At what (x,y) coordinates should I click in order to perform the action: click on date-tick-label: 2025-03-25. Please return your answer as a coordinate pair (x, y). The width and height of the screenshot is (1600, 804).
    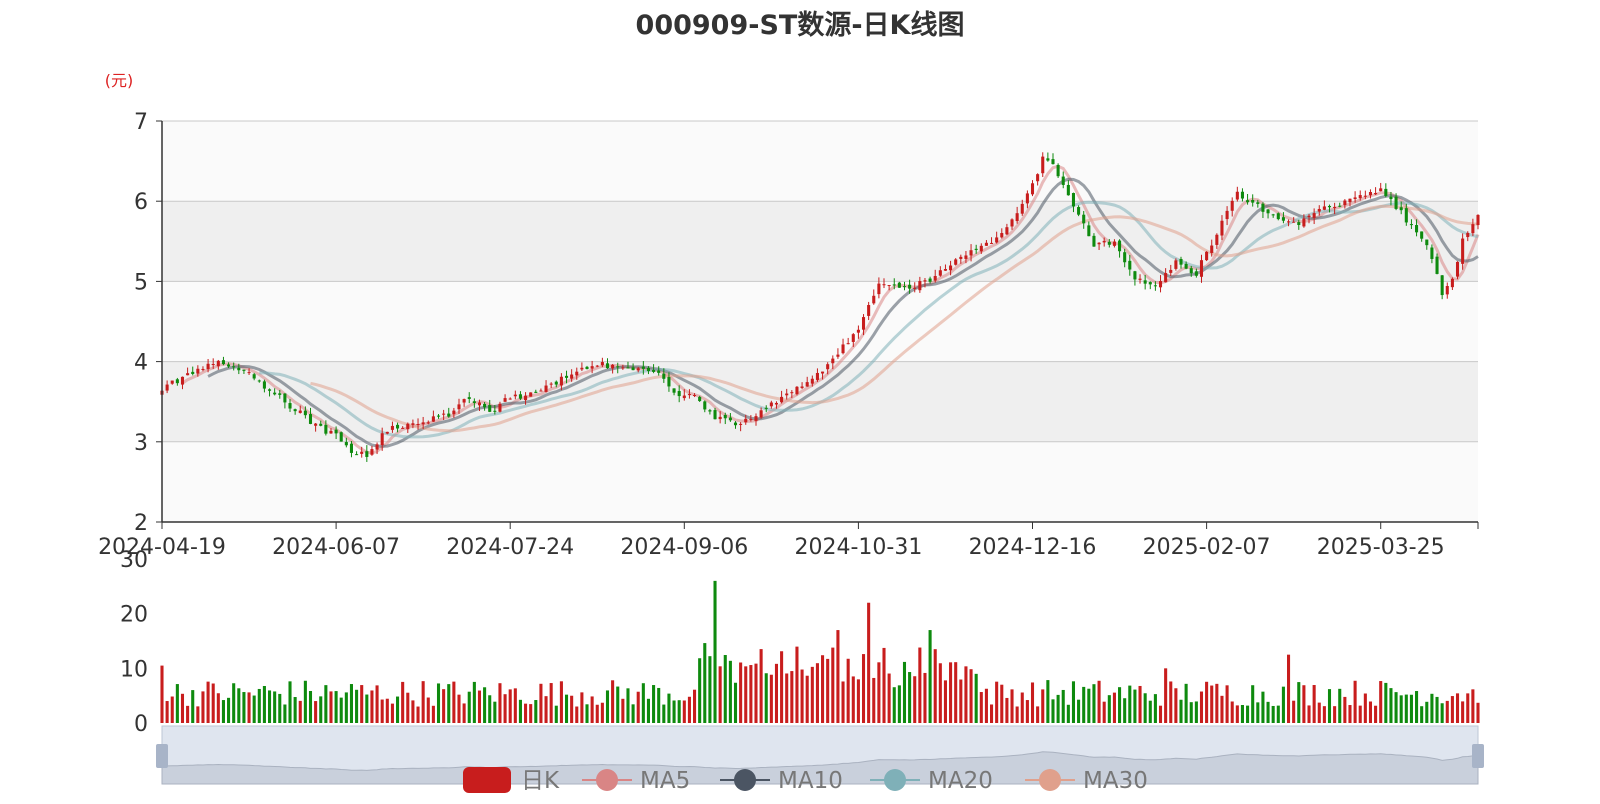
    Looking at the image, I should click on (1381, 547).